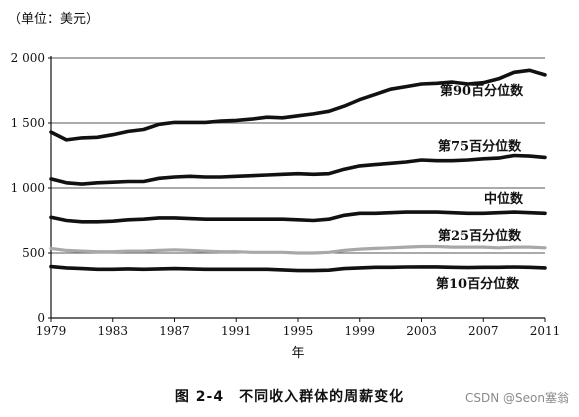 Image resolution: width=579 pixels, height=417 pixels. What do you see at coordinates (298, 331) in the screenshot?
I see `x-tick-label: 1995` at bounding box center [298, 331].